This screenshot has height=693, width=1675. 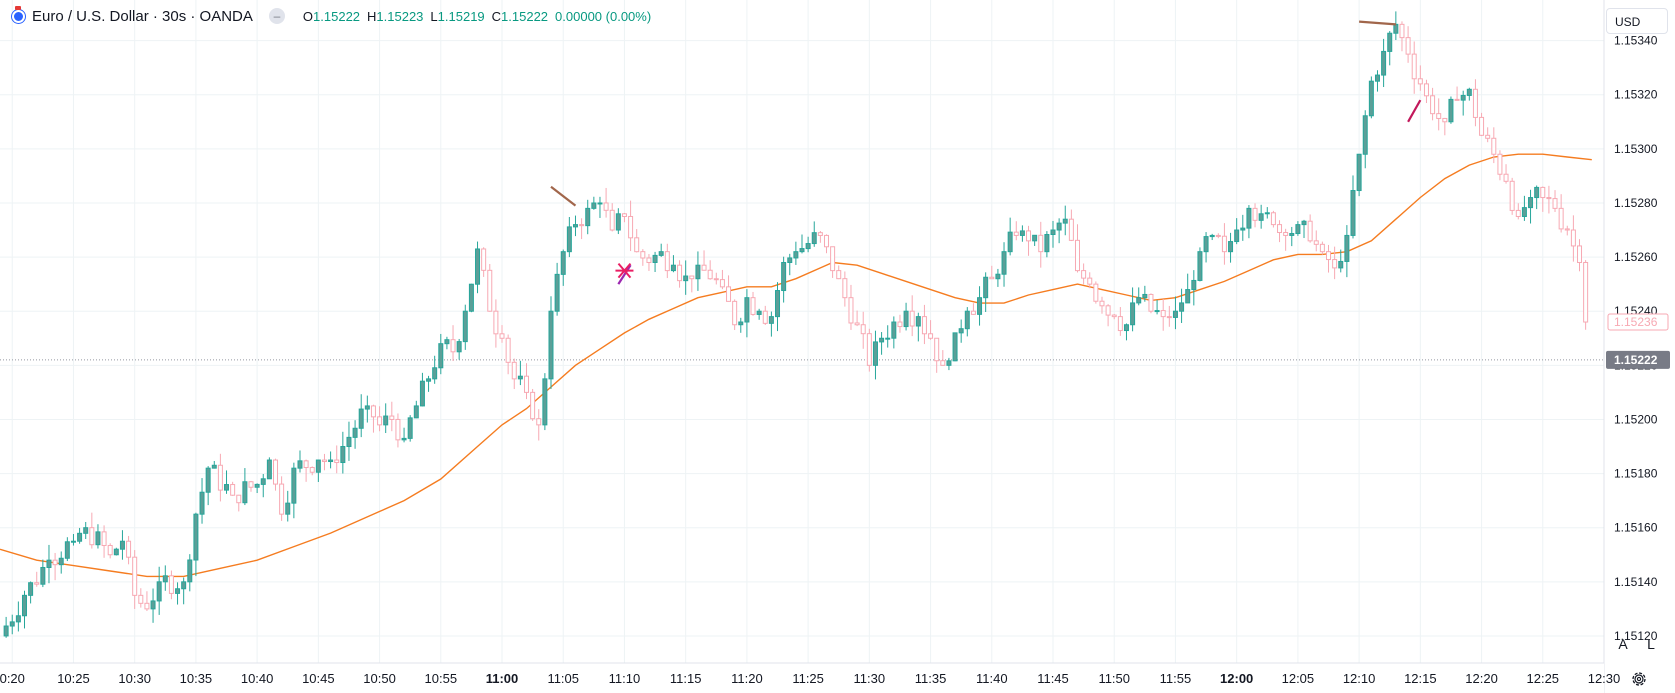 What do you see at coordinates (625, 678) in the screenshot?
I see `time-tick-label: 11:10` at bounding box center [625, 678].